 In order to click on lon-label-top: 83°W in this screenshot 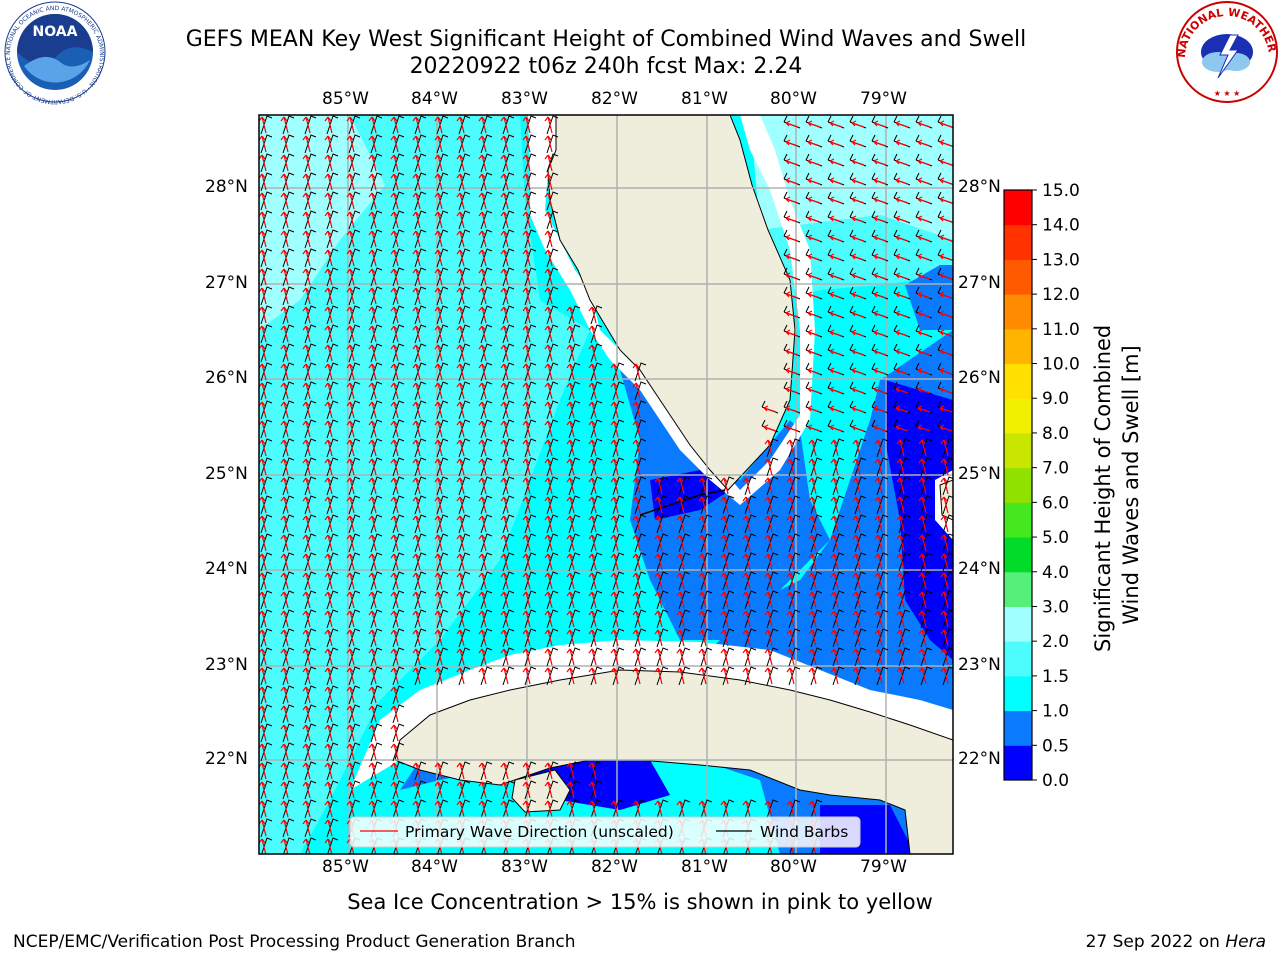, I will do `click(524, 99)`.